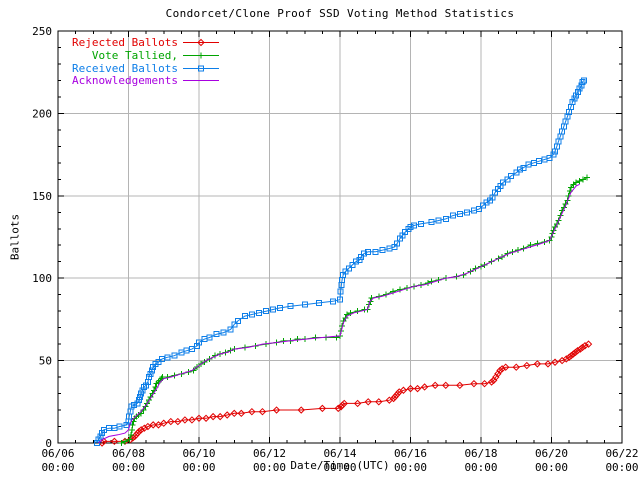 Image resolution: width=640 pixels, height=480 pixels. What do you see at coordinates (551, 453) in the screenshot?
I see `x-tick-date: 06/20` at bounding box center [551, 453].